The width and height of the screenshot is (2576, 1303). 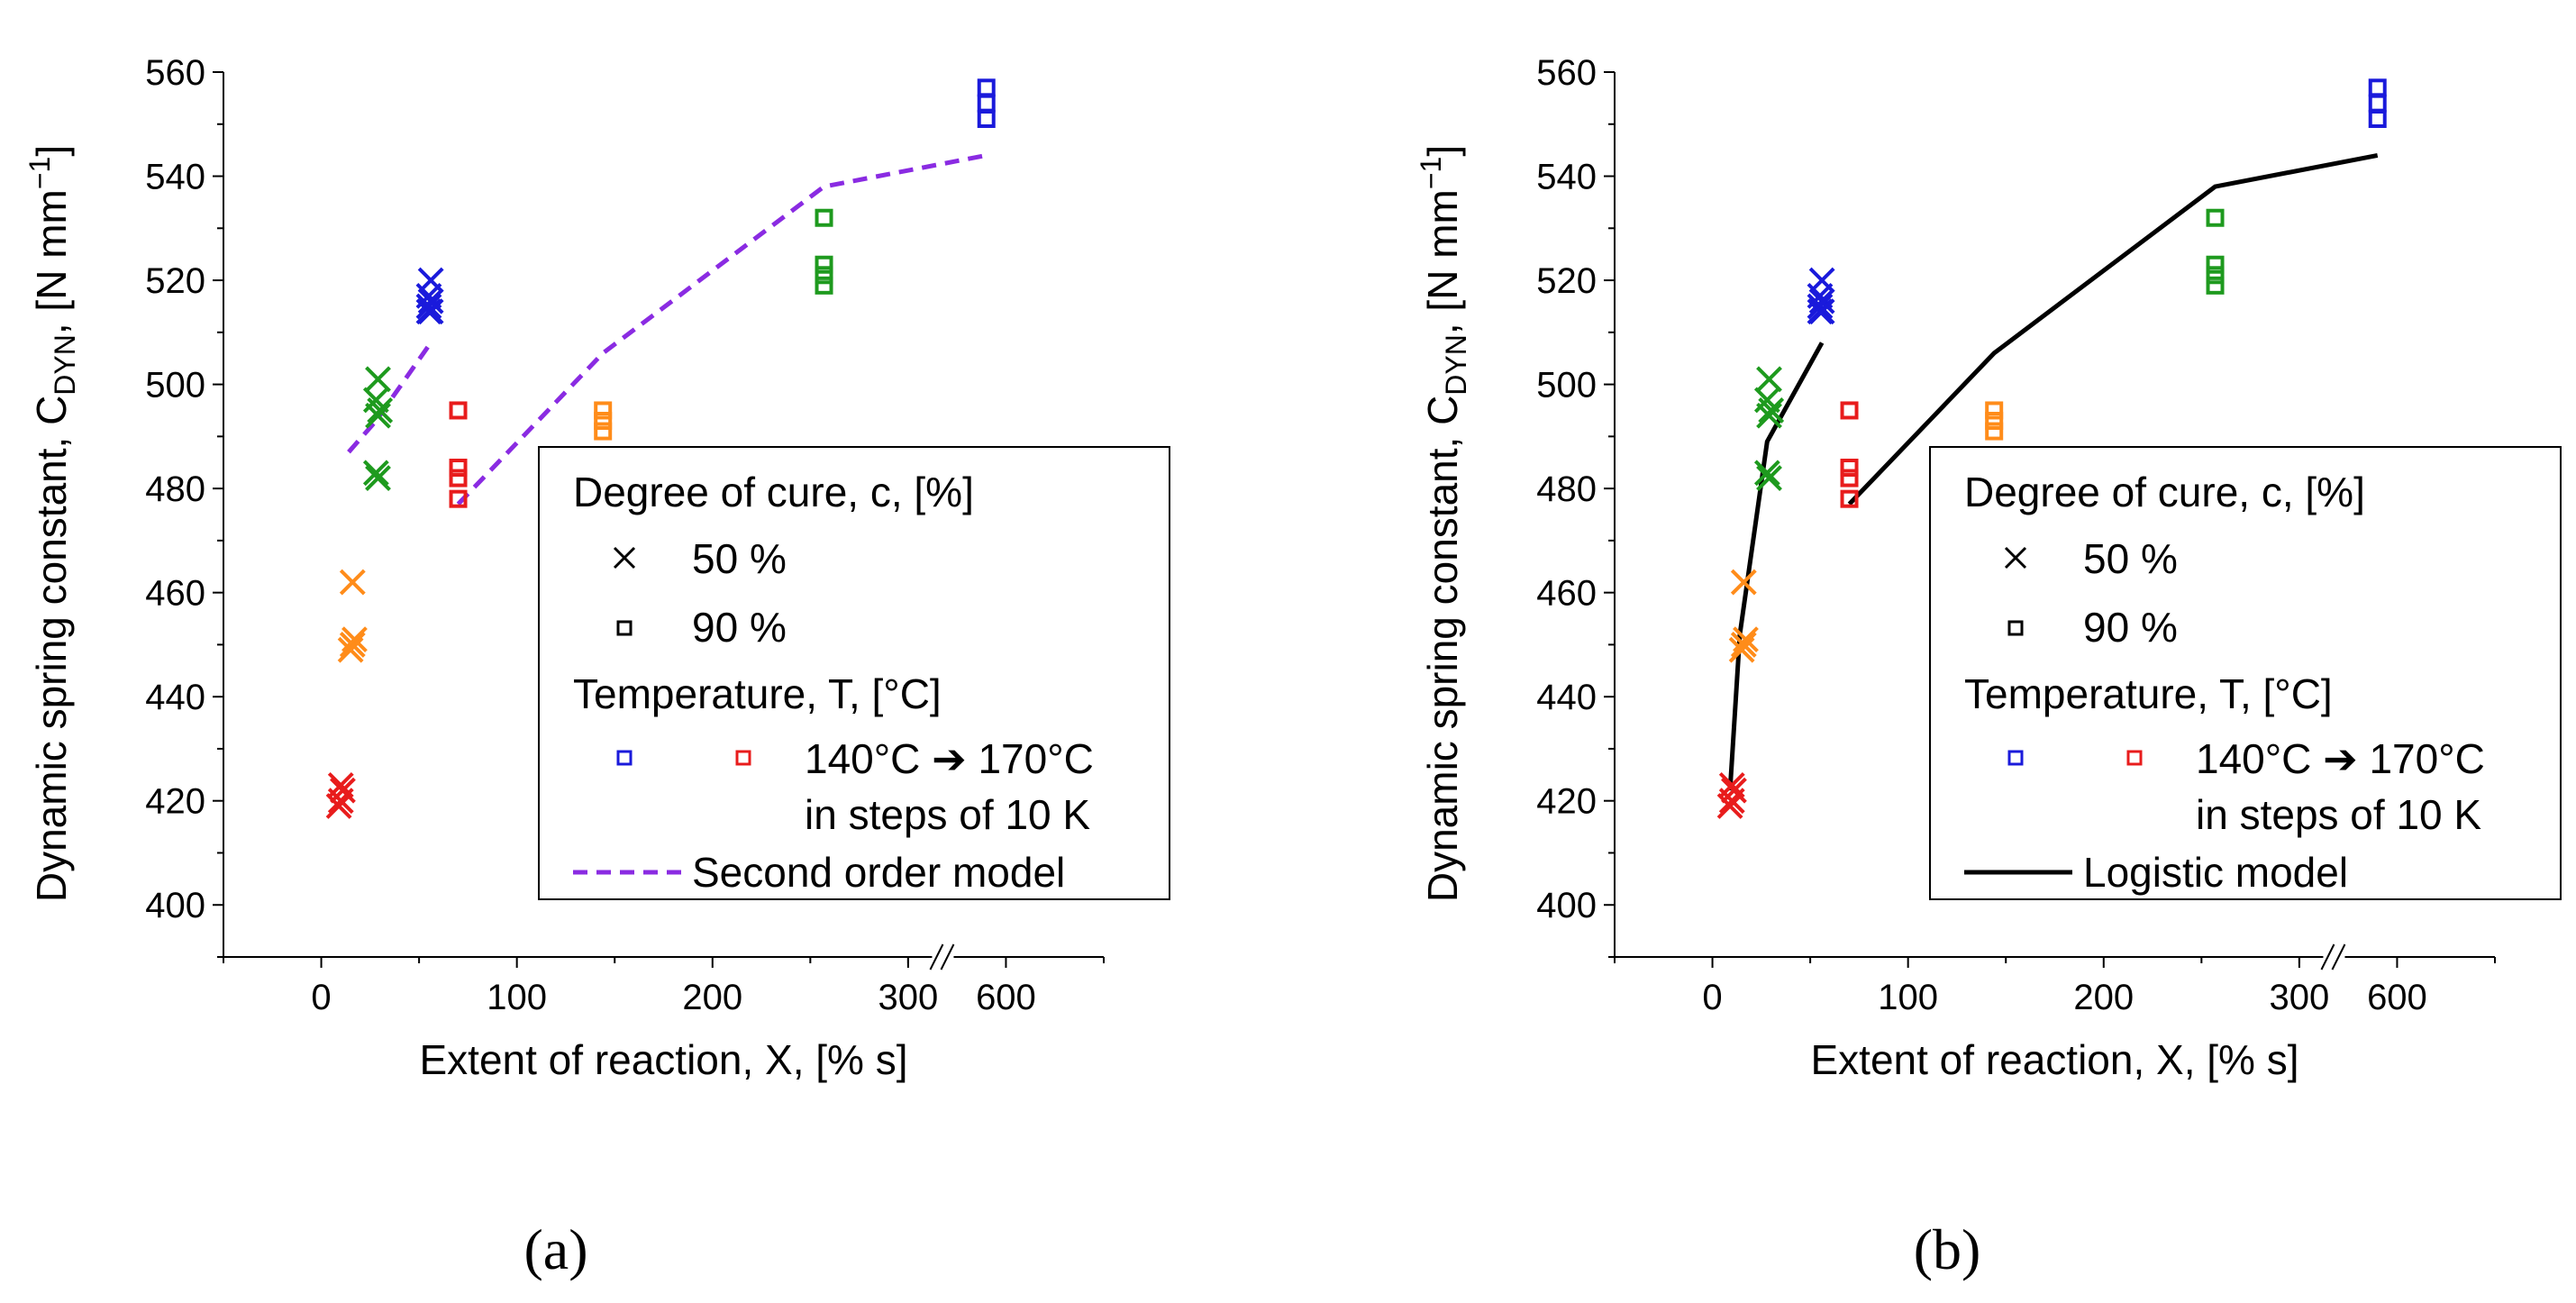 I want to click on x-axis-title: Extent of reaction, X, [% s], so click(x=663, y=1059).